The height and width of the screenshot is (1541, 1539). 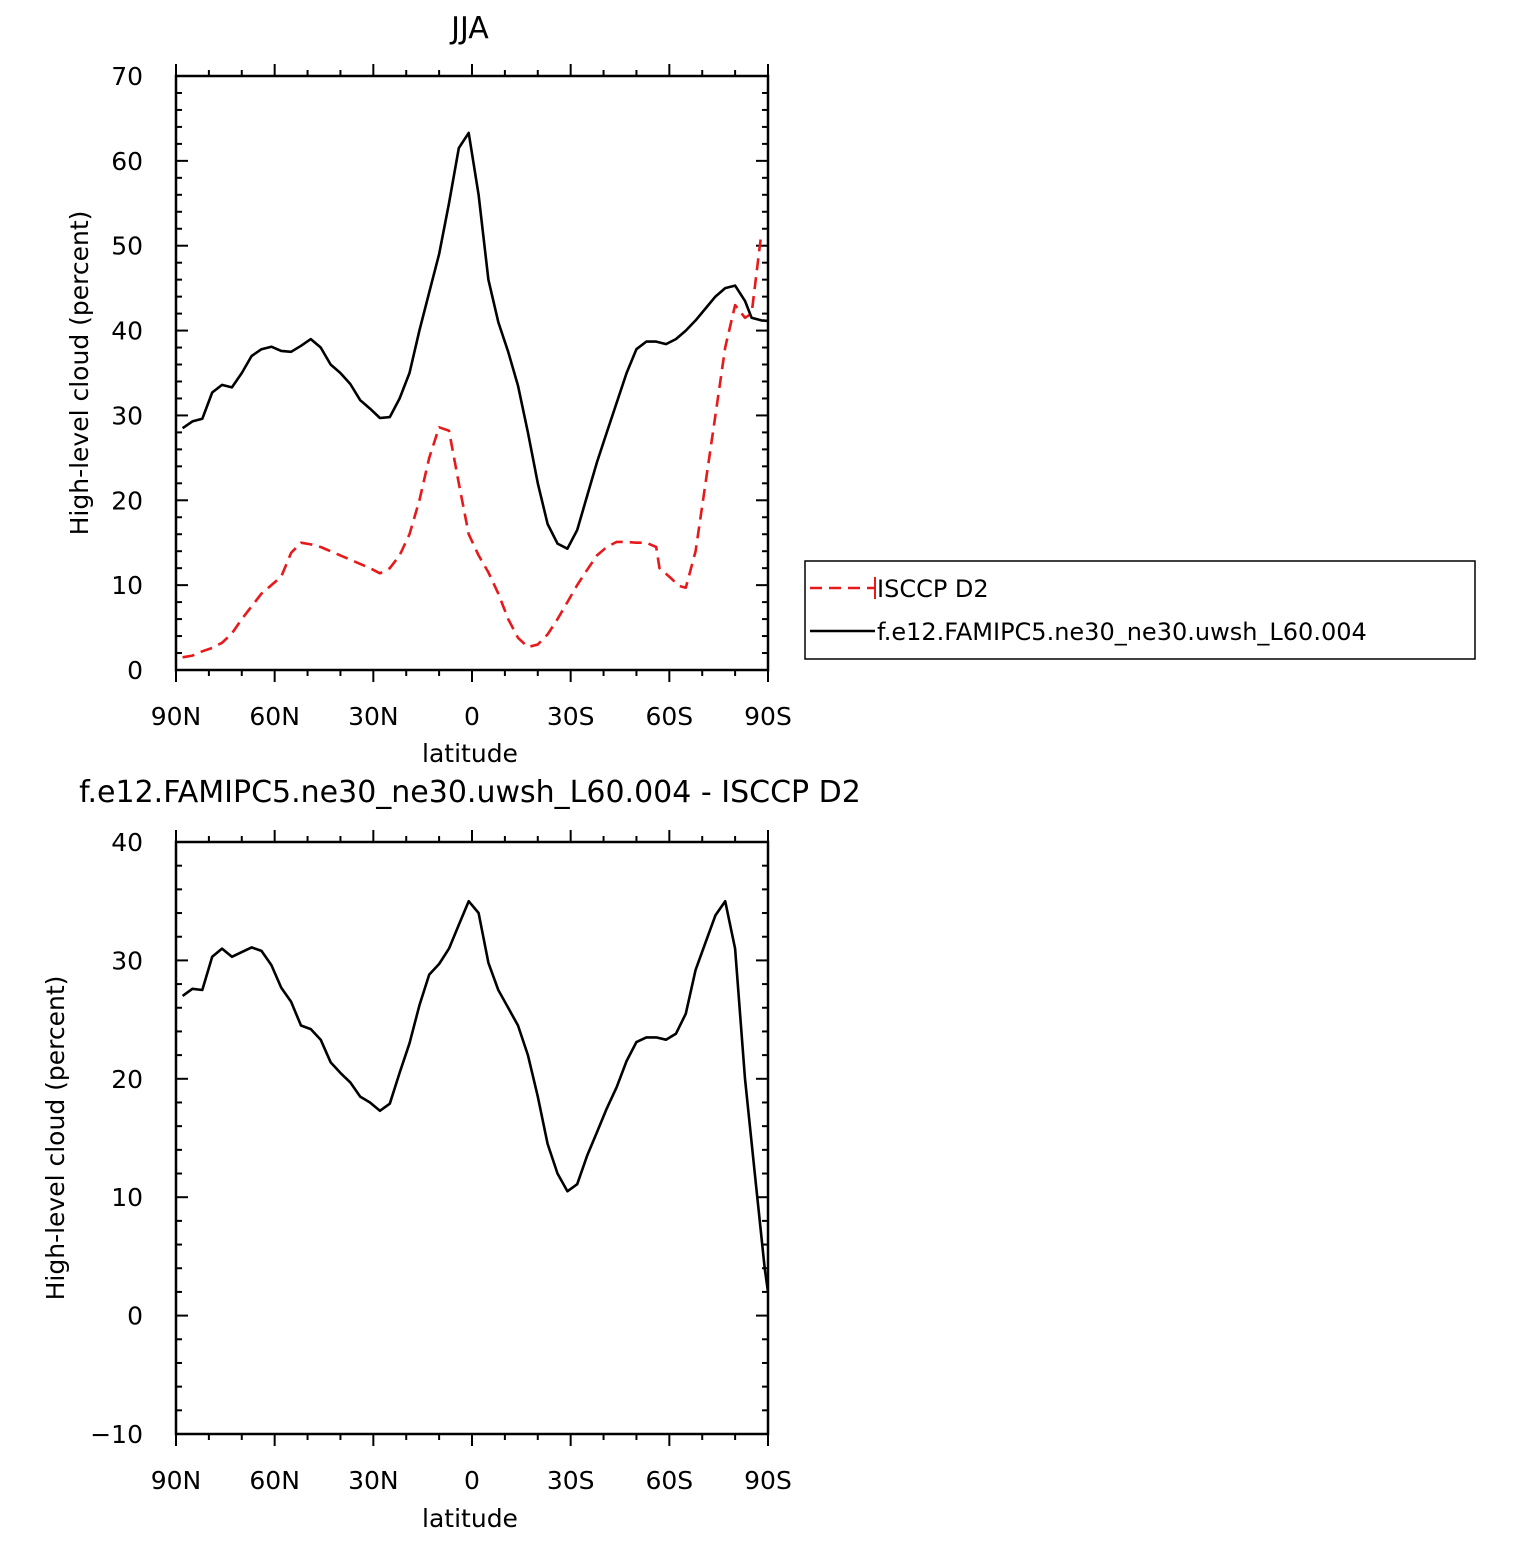 What do you see at coordinates (127, 415) in the screenshot?
I see `top-y-tick-label: 30` at bounding box center [127, 415].